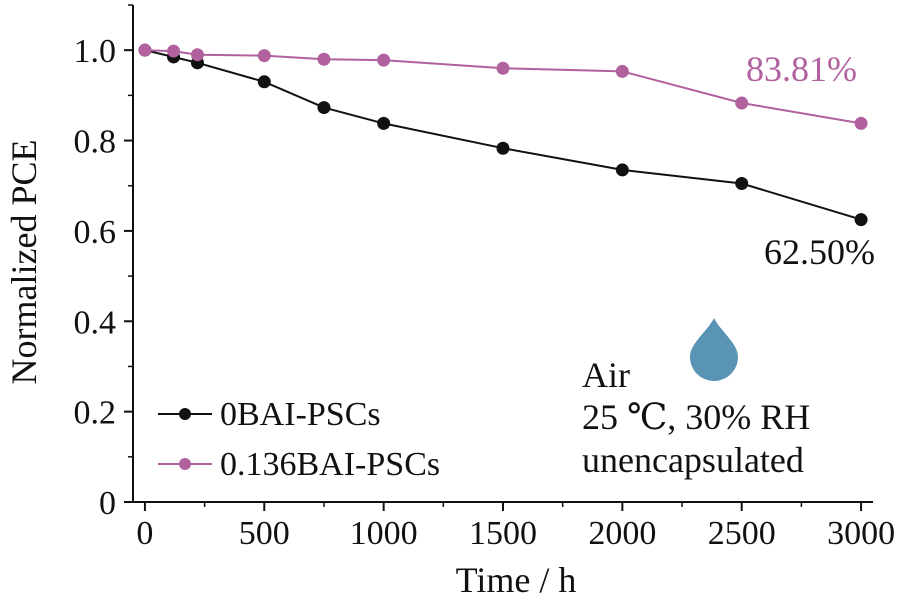 This screenshot has height=599, width=900. I want to click on x-tick-label: 1000, so click(384, 533).